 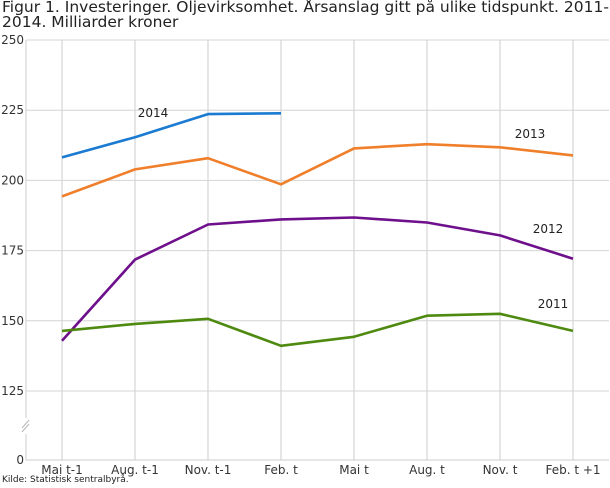 I want to click on x-tick-label: Feb. t, so click(x=281, y=470).